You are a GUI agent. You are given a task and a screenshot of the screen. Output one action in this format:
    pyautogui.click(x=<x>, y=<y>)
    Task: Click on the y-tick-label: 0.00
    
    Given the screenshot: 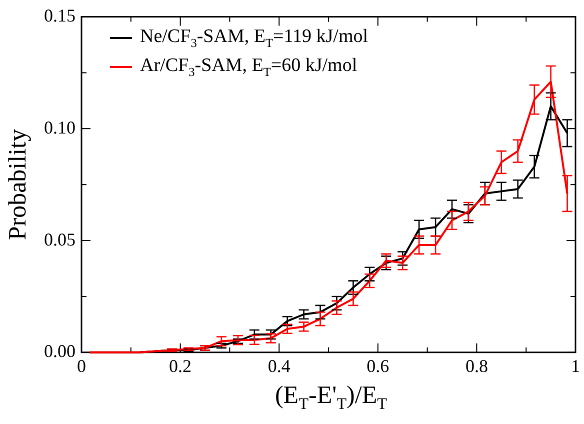 What is the action you would take?
    pyautogui.click(x=60, y=351)
    